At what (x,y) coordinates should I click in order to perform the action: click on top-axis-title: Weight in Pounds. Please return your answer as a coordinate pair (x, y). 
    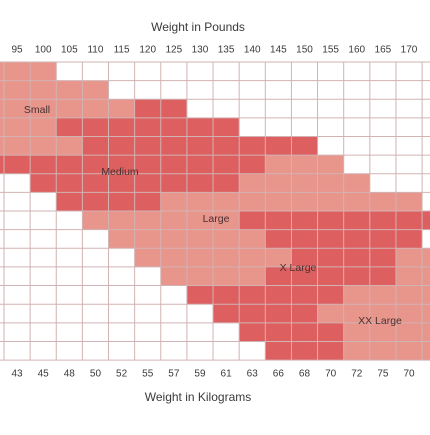
    Looking at the image, I should click on (198, 27).